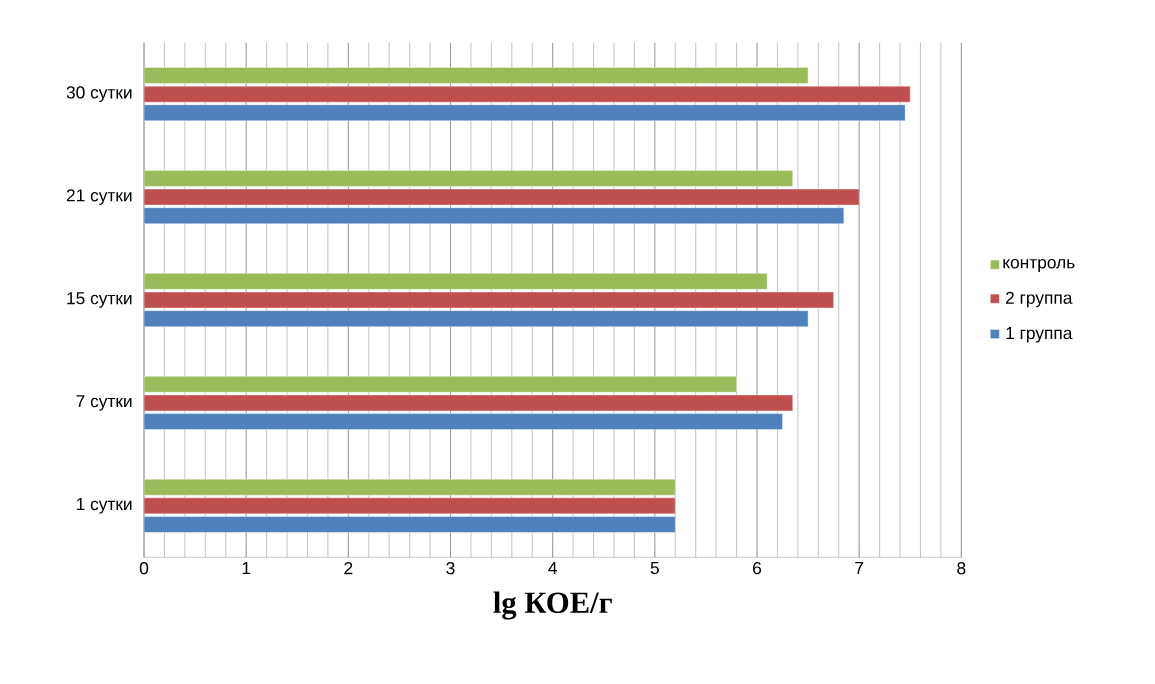  Describe the element at coordinates (552, 605) in the screenshot. I see `x-axis-title: lg КОЕ/г` at that location.